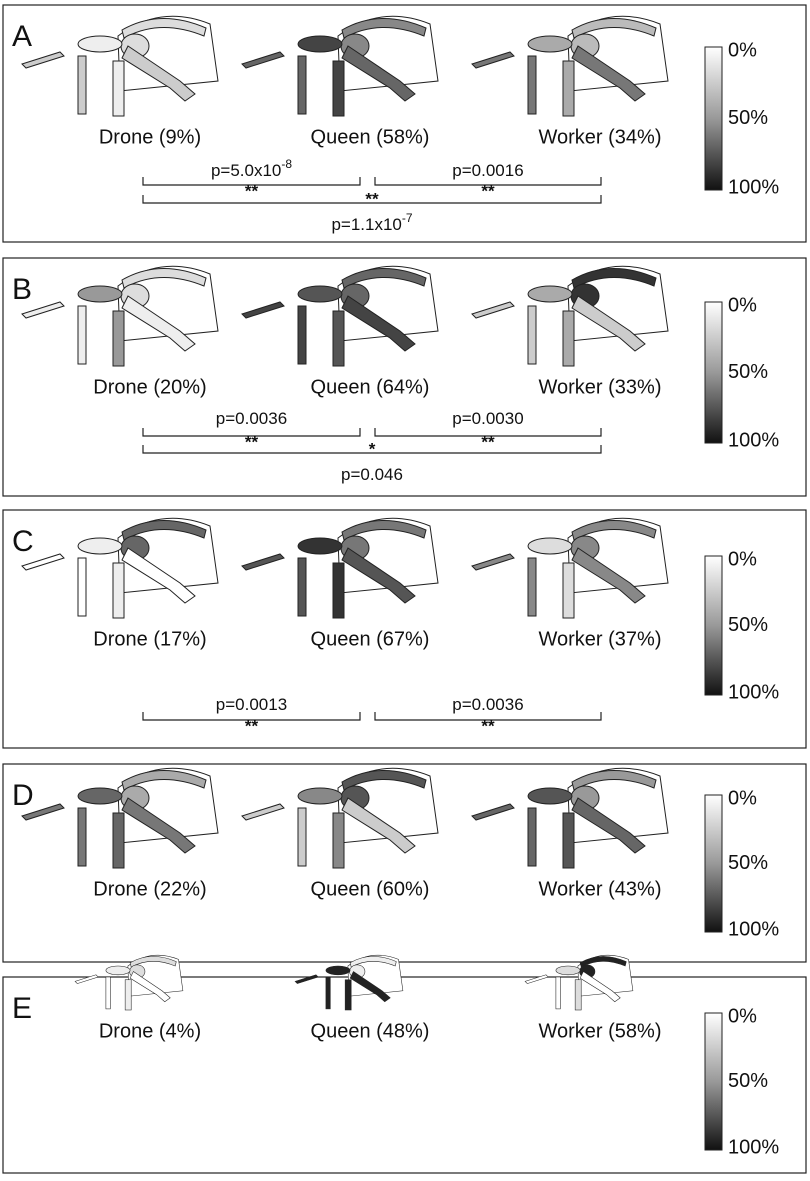  I want to click on caste-label: Drone (4%), so click(150, 1031).